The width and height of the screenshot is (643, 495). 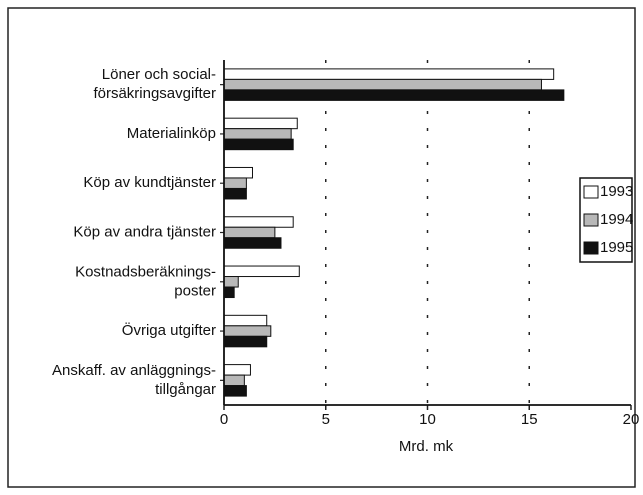 What do you see at coordinates (149, 182) in the screenshot?
I see `y-tick-label: Köp av kundtjänster` at bounding box center [149, 182].